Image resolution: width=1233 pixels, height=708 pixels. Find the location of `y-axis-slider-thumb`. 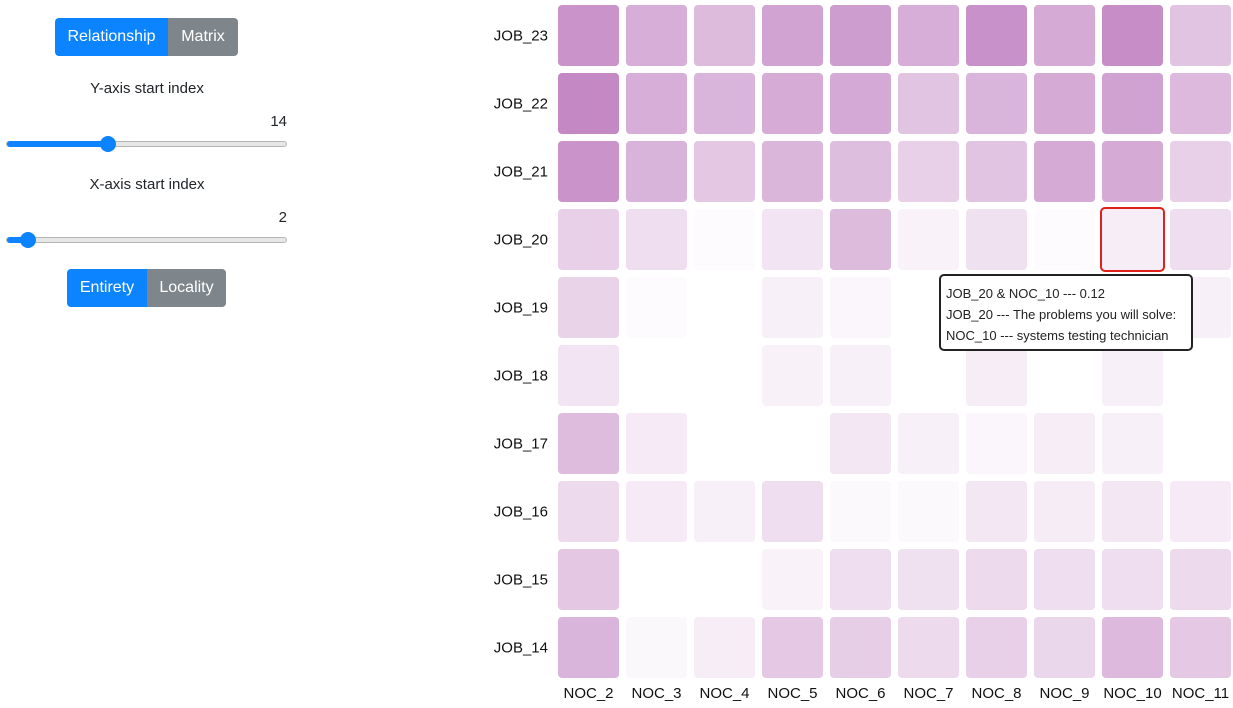

y-axis-slider-thumb is located at coordinates (107, 144).